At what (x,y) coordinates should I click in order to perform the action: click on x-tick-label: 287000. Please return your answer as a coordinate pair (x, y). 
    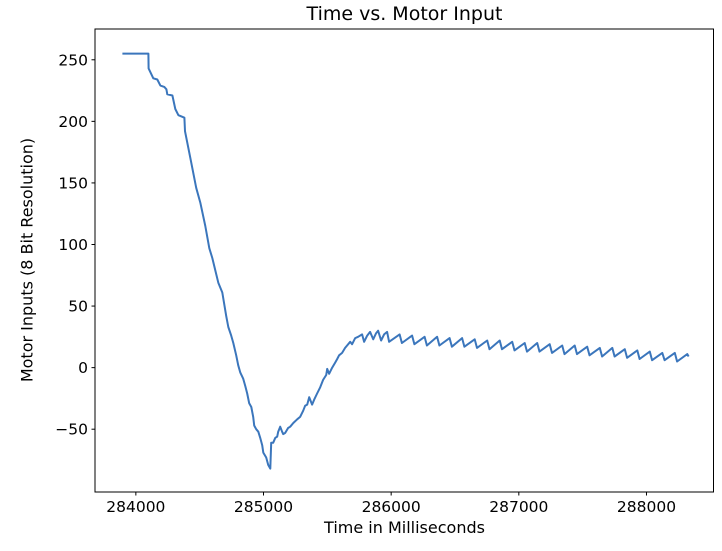
    Looking at the image, I should click on (518, 507).